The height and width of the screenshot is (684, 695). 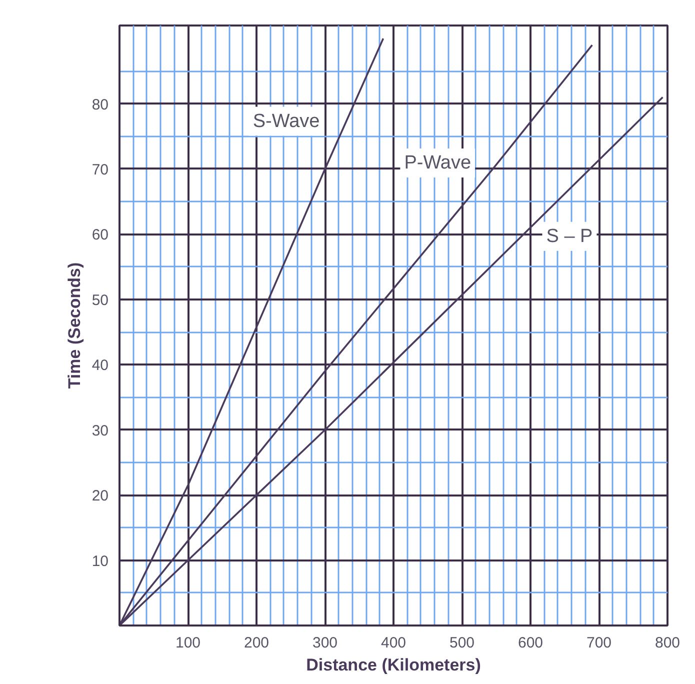 What do you see at coordinates (393, 643) in the screenshot?
I see `x-tick-label: 400` at bounding box center [393, 643].